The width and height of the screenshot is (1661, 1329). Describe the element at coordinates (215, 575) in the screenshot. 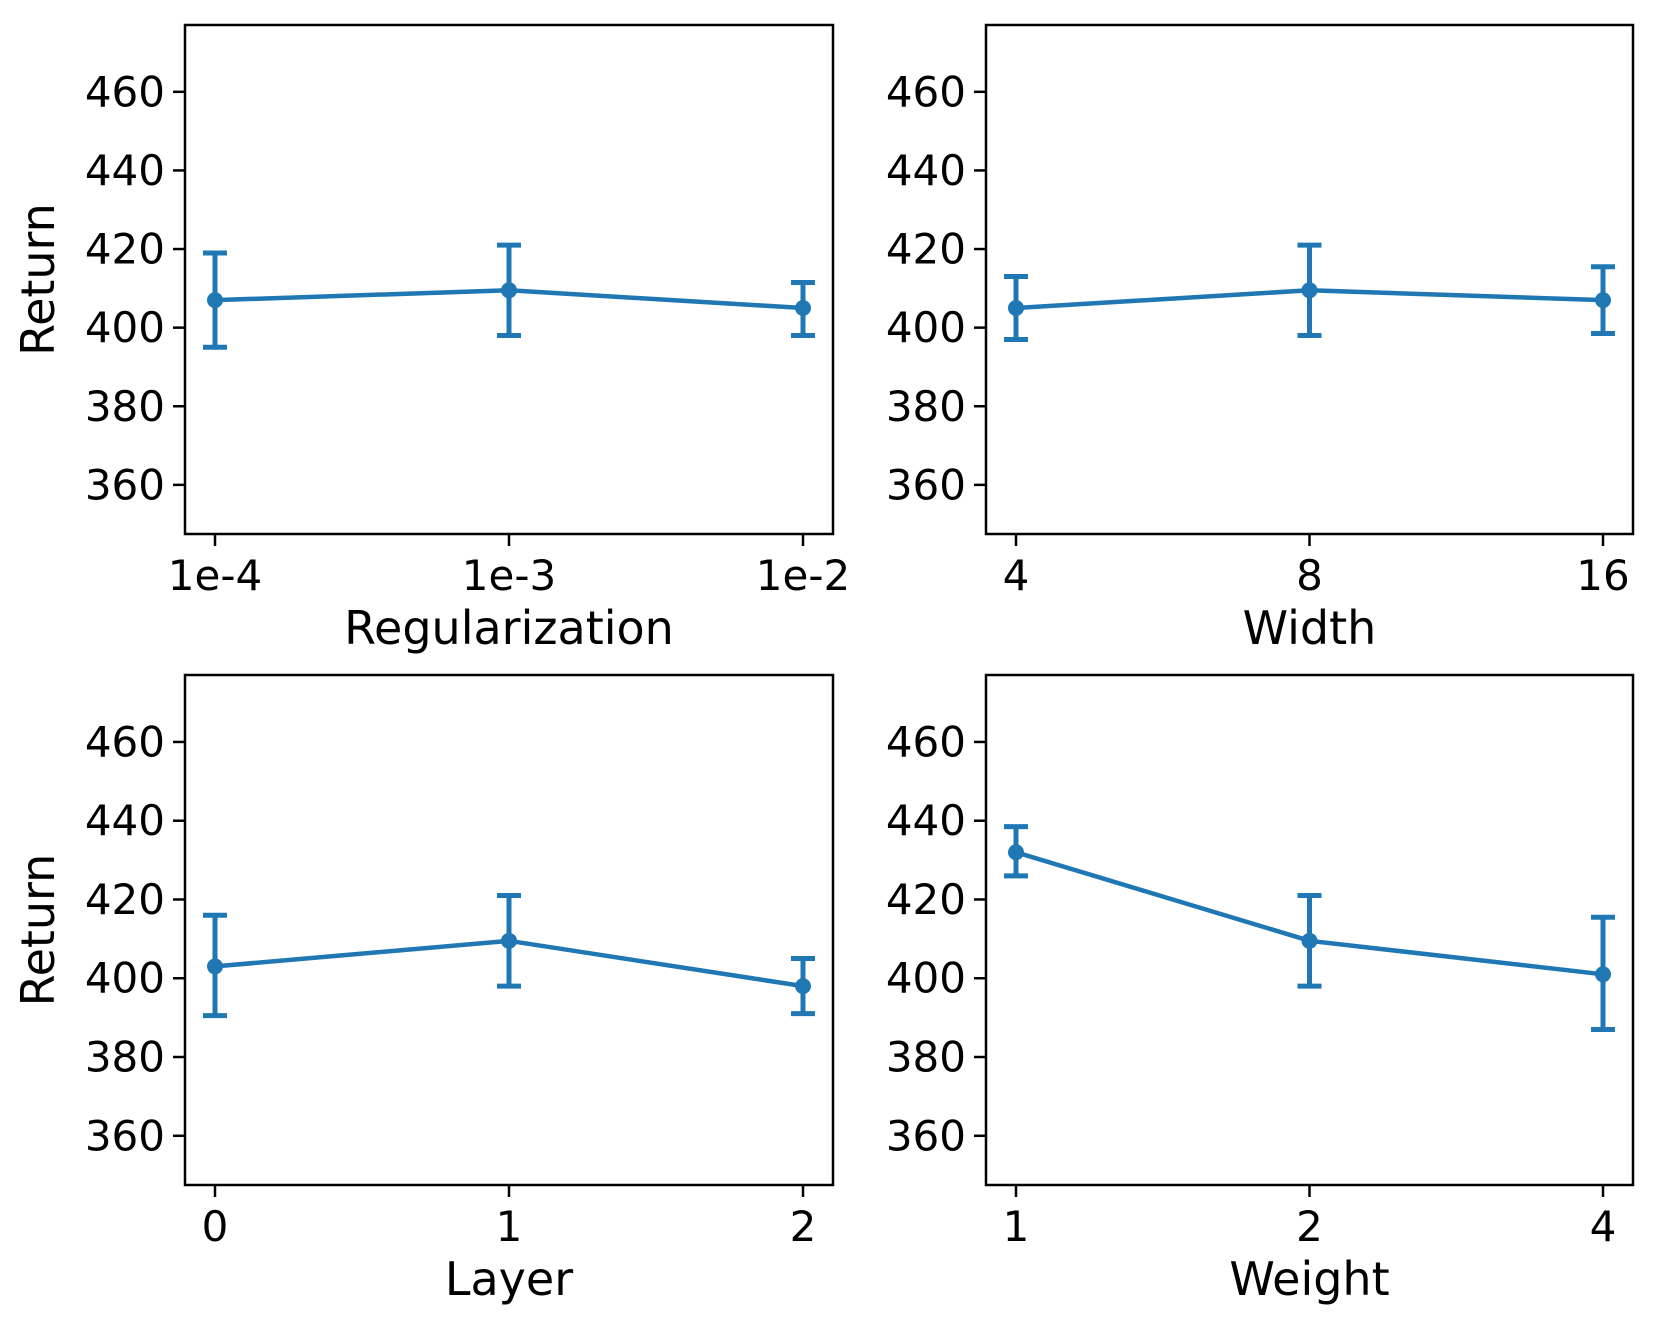

I see `x-tick-label: 1e-4` at that location.